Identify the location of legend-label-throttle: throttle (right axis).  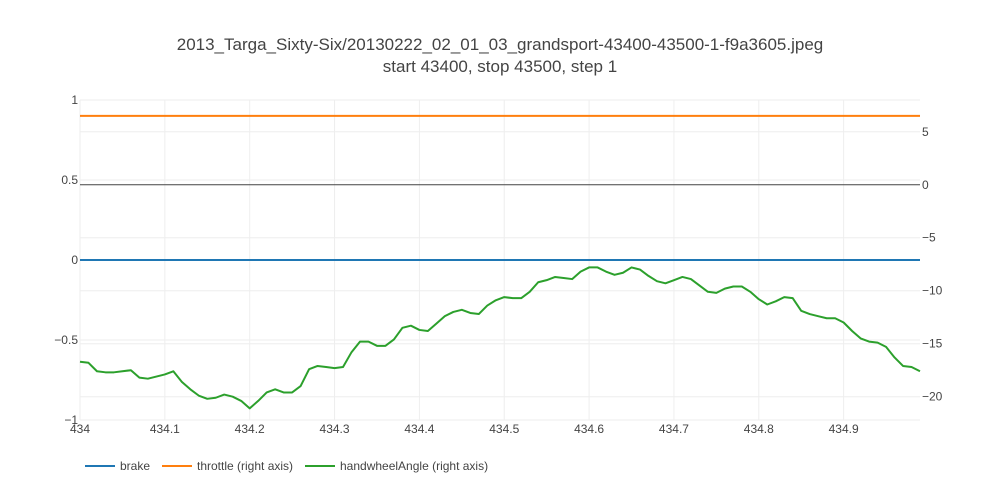
(245, 466).